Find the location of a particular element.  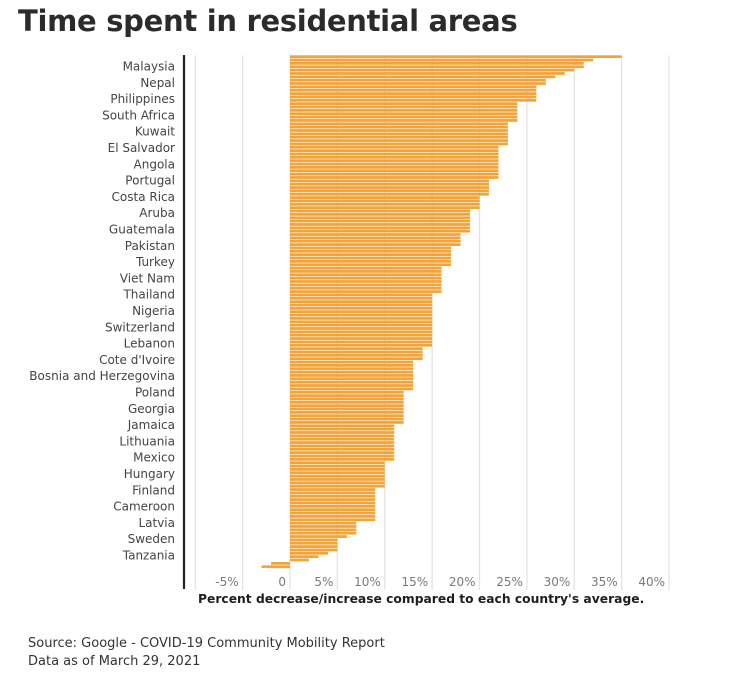

category-label: Tanzania is located at coordinates (148, 556).